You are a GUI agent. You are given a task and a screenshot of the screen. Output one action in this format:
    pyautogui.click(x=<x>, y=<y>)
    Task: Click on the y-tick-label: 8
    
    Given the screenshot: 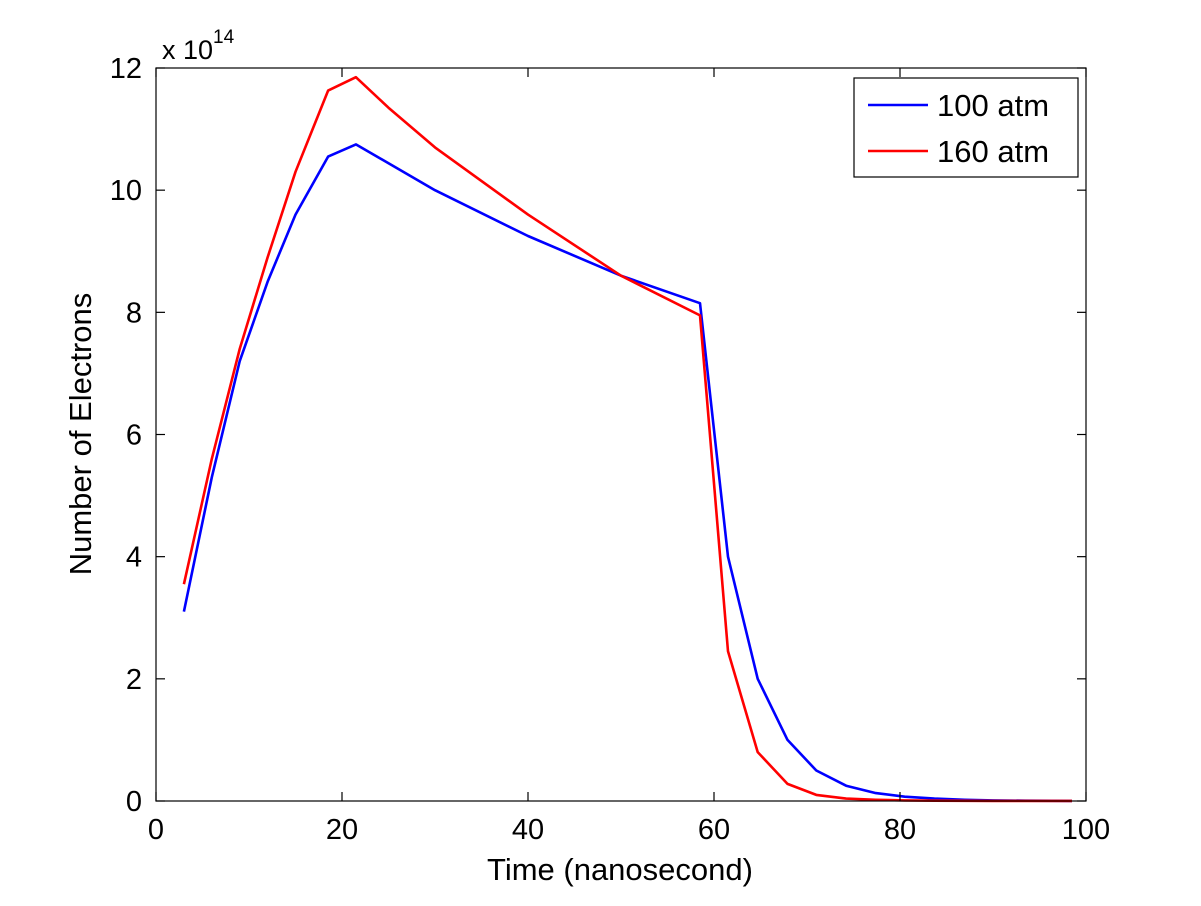 What is the action you would take?
    pyautogui.click(x=134, y=313)
    